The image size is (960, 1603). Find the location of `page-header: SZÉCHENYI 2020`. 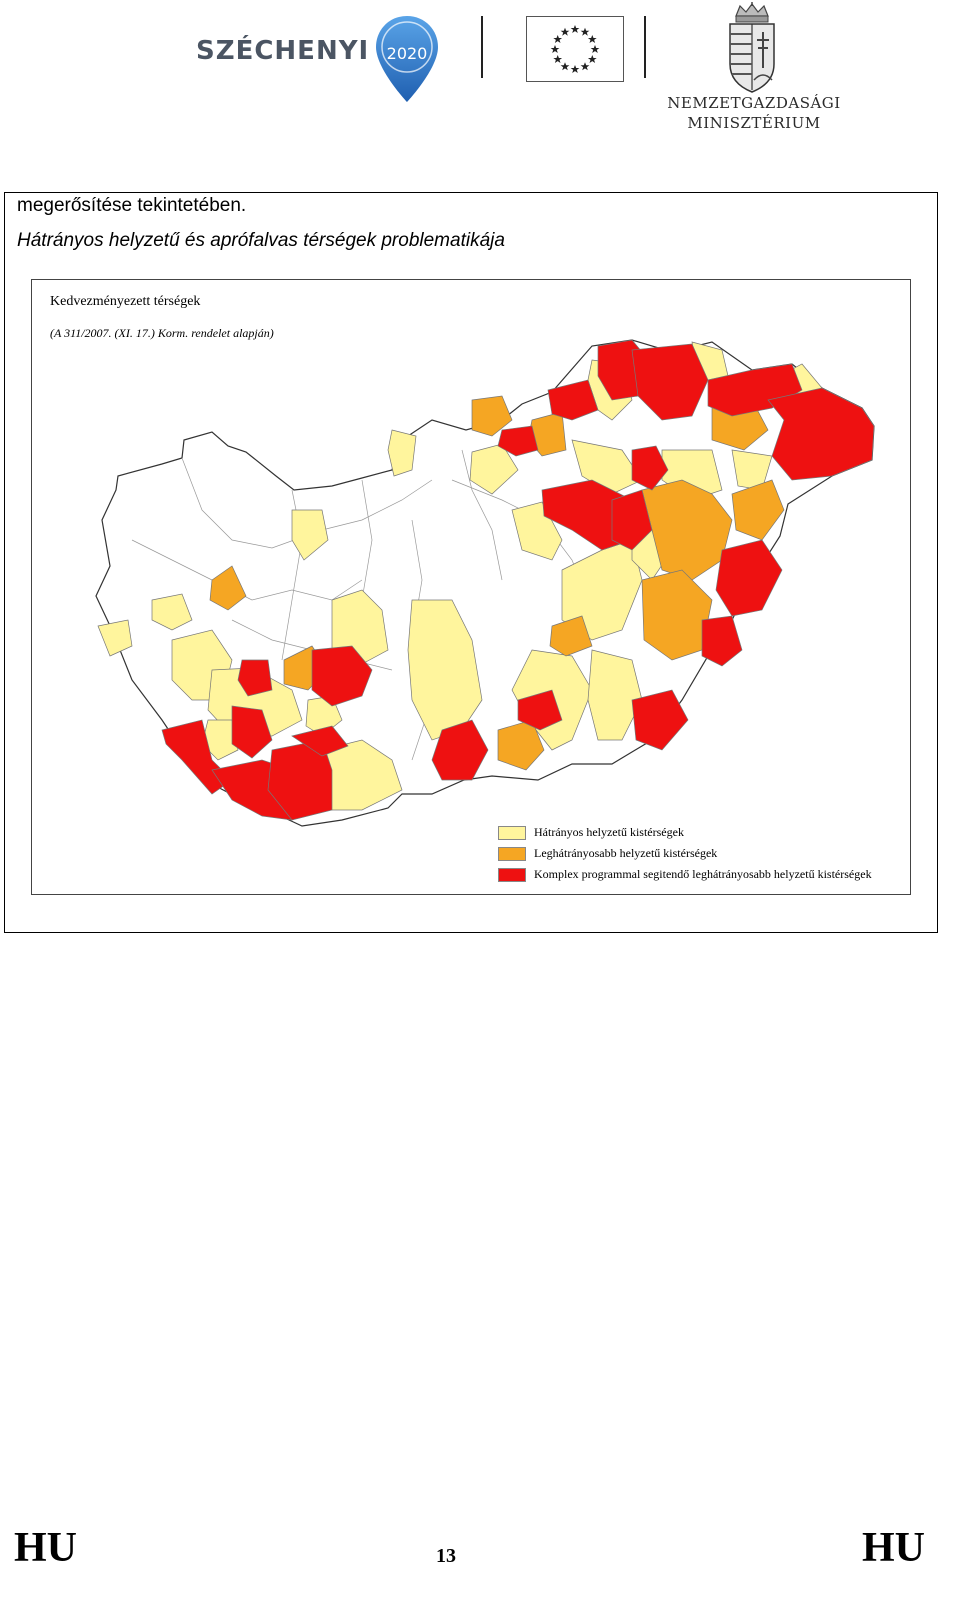

page-header: SZÉCHENYI 2020 is located at coordinates (480, 75).